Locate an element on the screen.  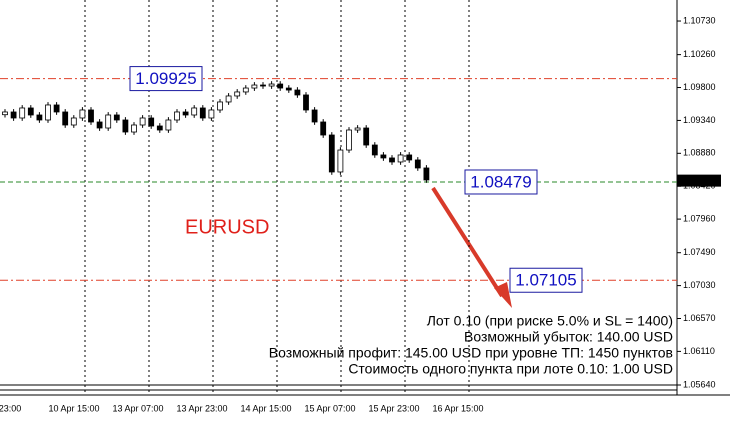
symbol-label: EURUSD is located at coordinates (227, 227).